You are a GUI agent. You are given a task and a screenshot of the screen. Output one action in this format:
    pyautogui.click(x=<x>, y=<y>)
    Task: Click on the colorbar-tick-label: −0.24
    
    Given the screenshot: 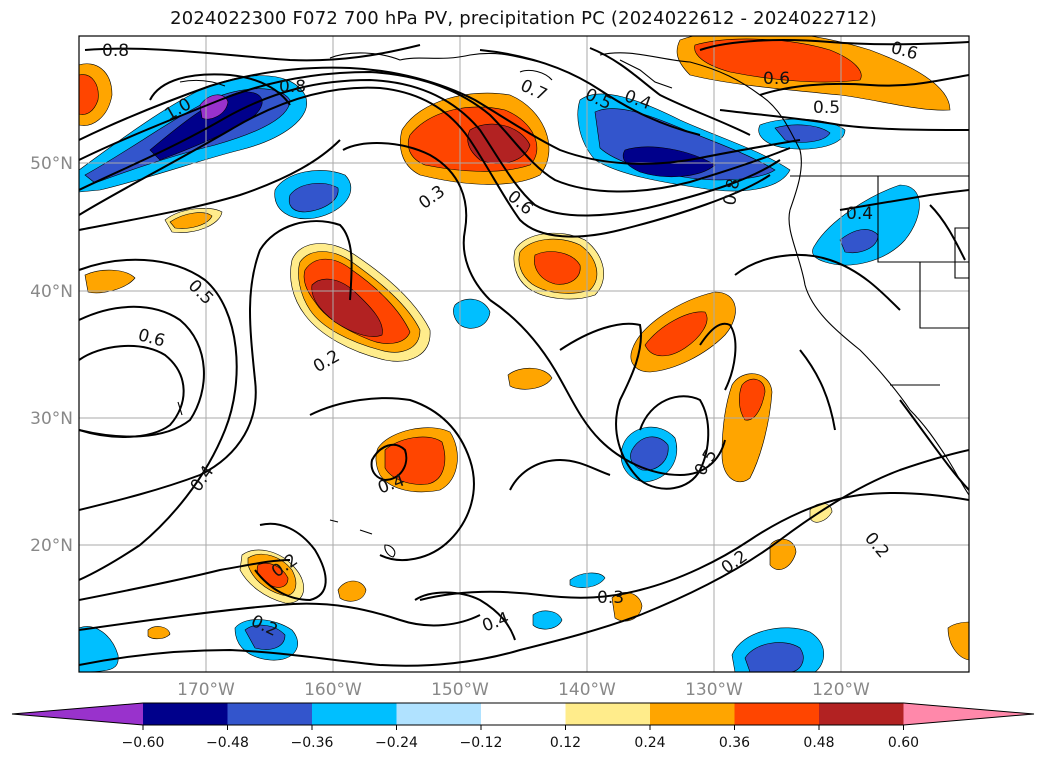 What is the action you would take?
    pyautogui.click(x=396, y=743)
    